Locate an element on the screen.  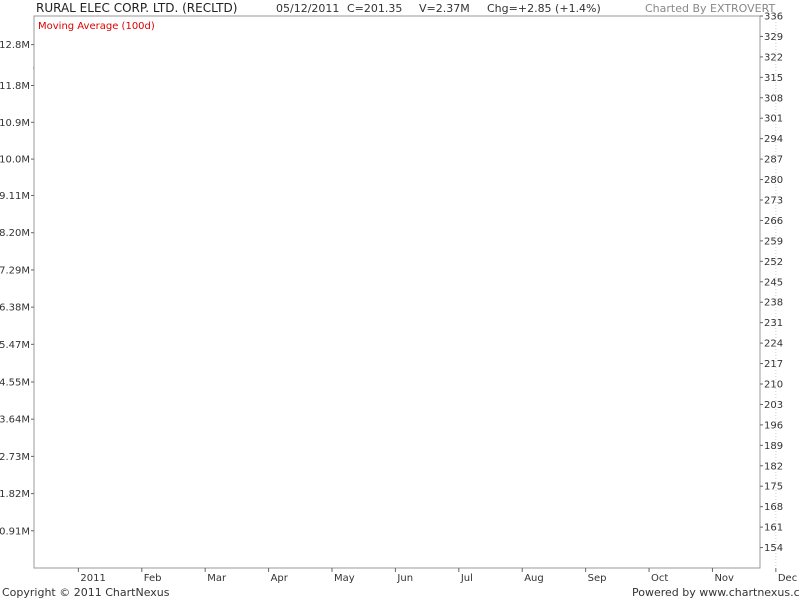
month-tick-label: Apr is located at coordinates (280, 578).